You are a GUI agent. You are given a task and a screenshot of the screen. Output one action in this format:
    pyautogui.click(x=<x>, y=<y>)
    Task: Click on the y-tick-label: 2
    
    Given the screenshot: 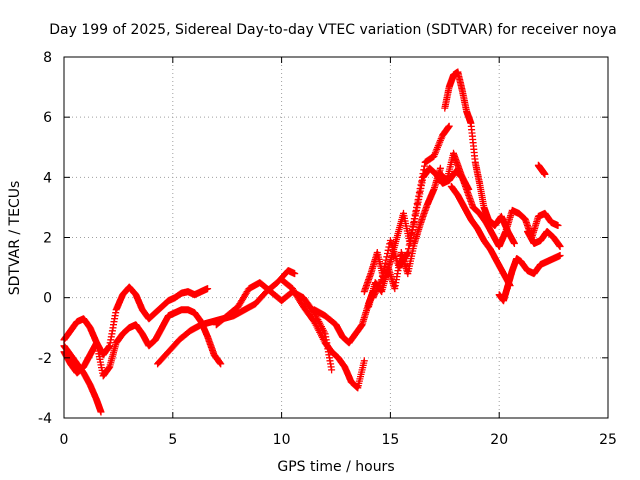 What is the action you would take?
    pyautogui.click(x=47, y=239)
    